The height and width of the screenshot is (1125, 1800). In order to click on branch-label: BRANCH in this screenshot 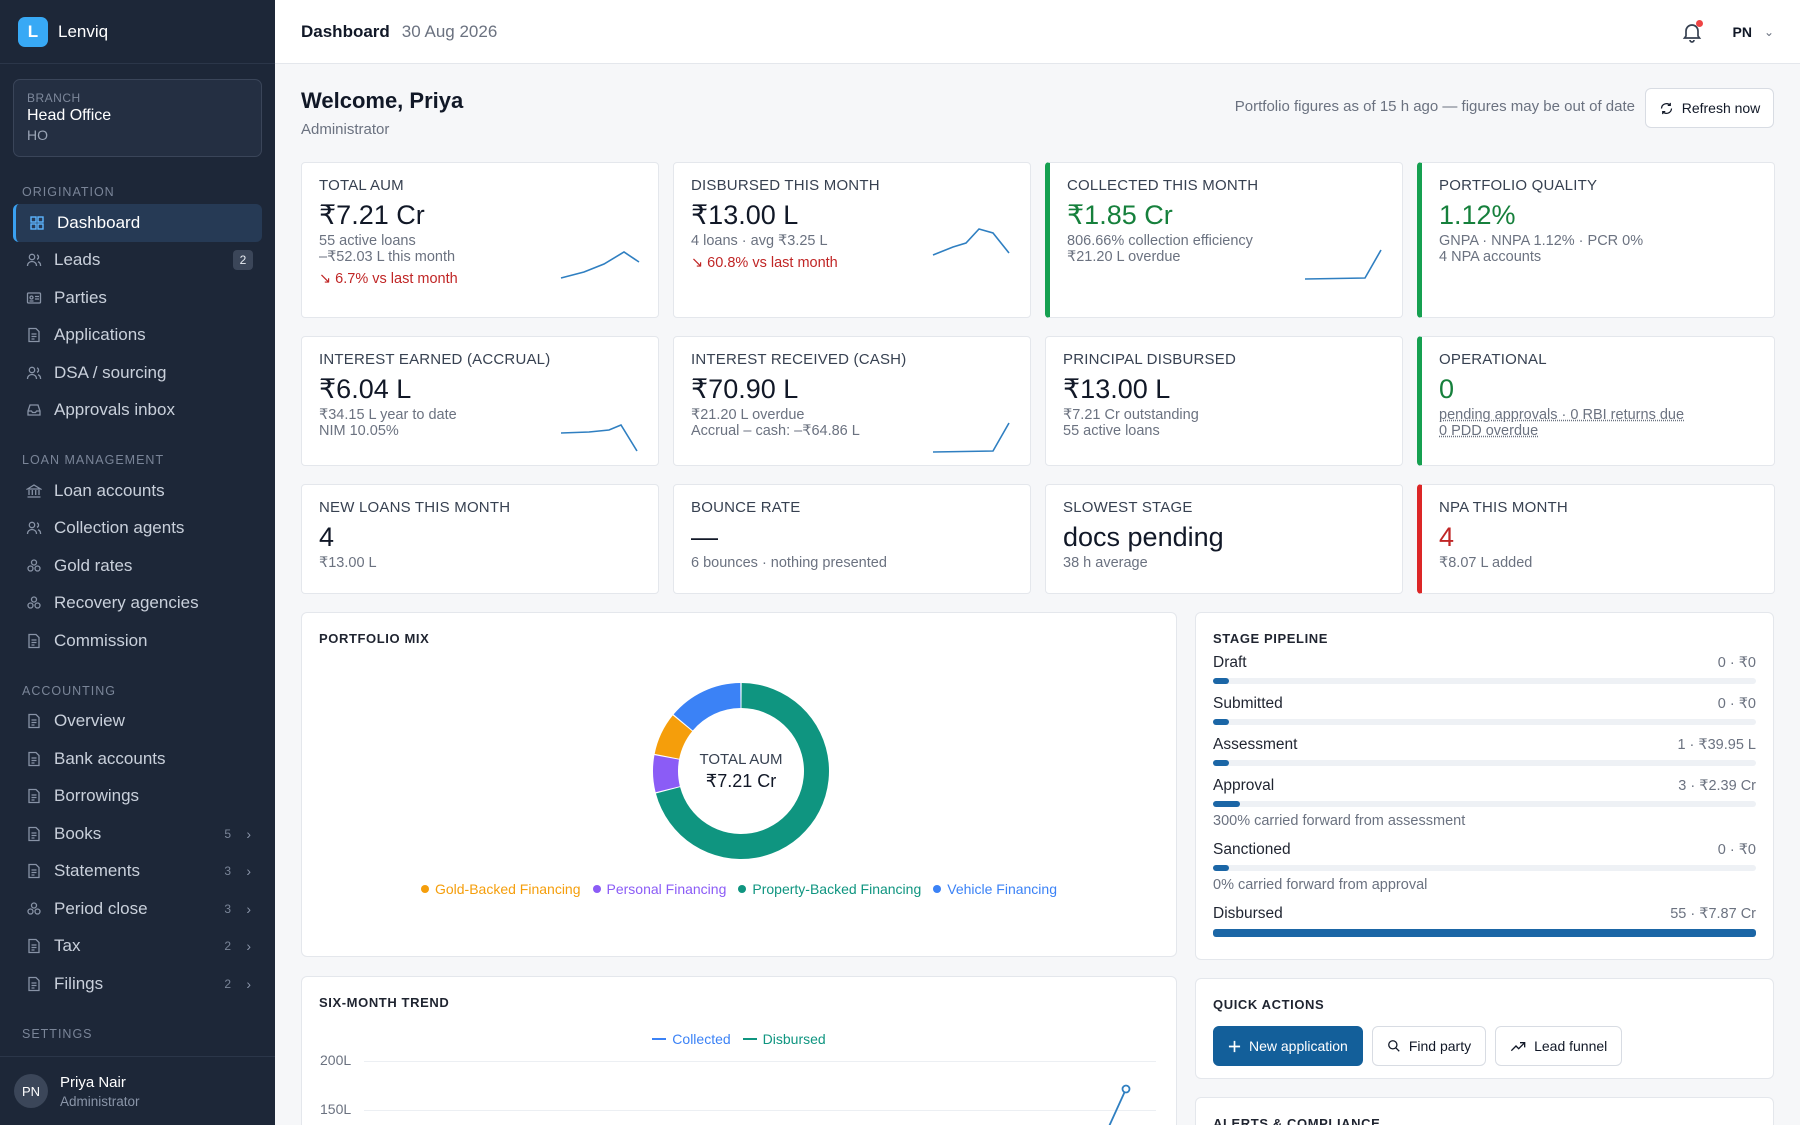, I will do `click(137, 98)`.